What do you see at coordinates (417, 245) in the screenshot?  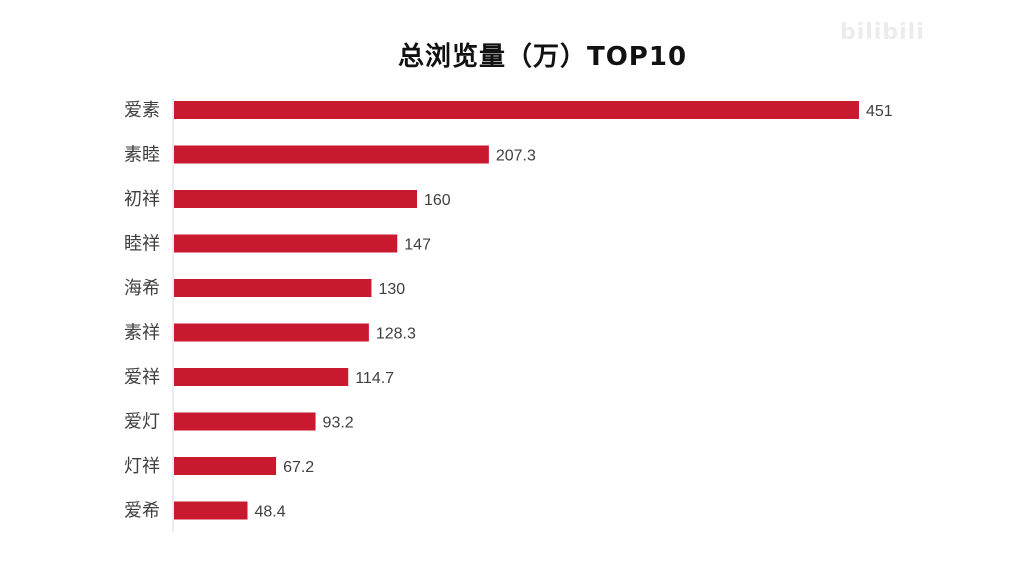 I see `value-label: 147` at bounding box center [417, 245].